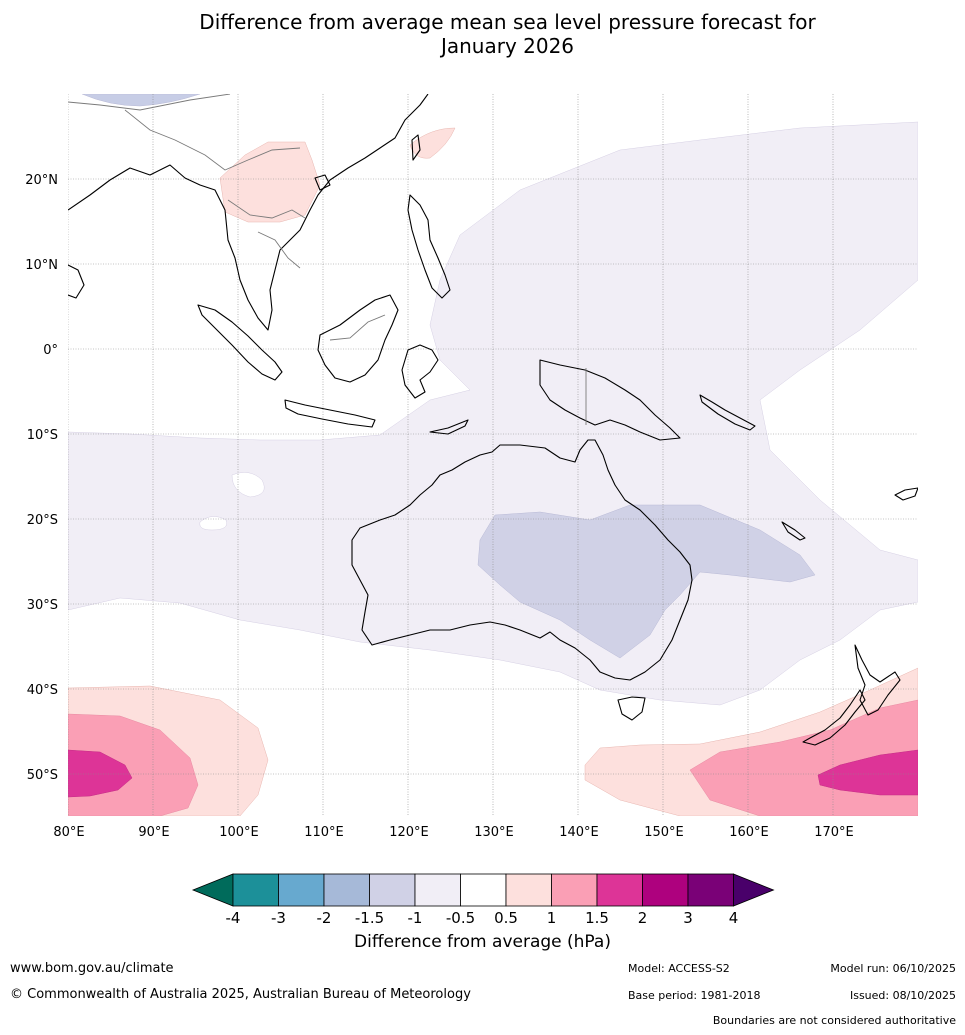 The height and width of the screenshot is (1035, 965). Describe the element at coordinates (324, 918) in the screenshot. I see `colorbar-tick-label: -2` at that location.